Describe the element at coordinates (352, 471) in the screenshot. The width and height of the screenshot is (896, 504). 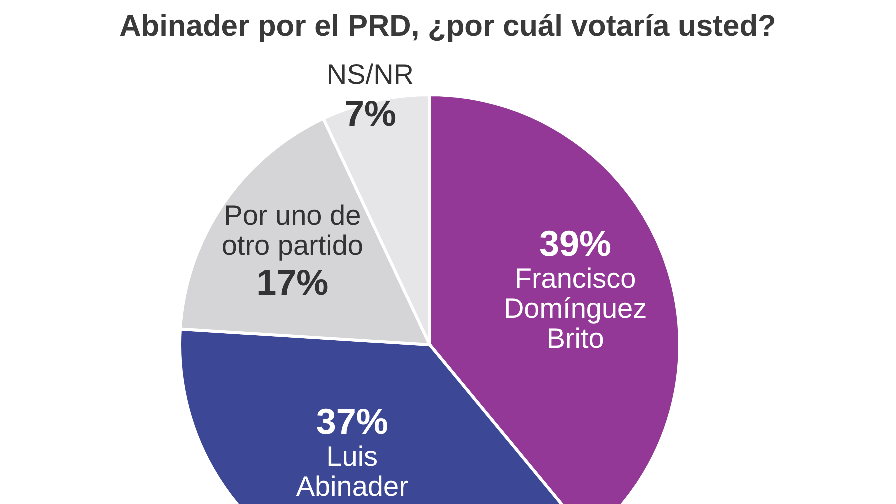
I see `slice-label: Luis Abinader` at that location.